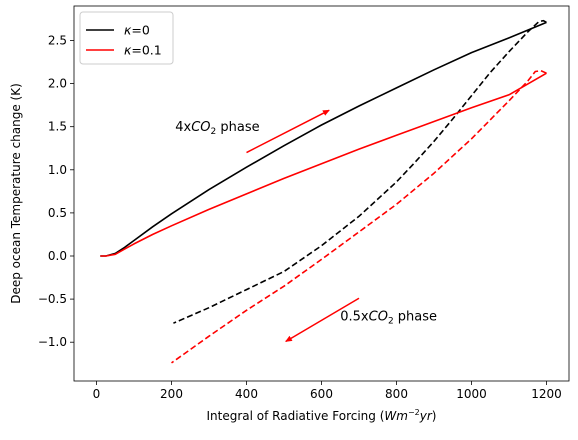  What do you see at coordinates (471, 394) in the screenshot?
I see `x-tick-label: 1000` at bounding box center [471, 394].